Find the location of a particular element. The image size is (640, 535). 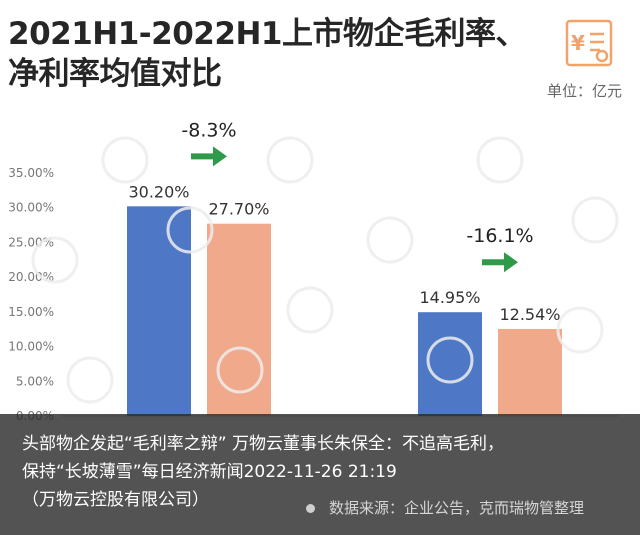

caption-line-3: （万物云控股有限公司） is located at coordinates (115, 500).